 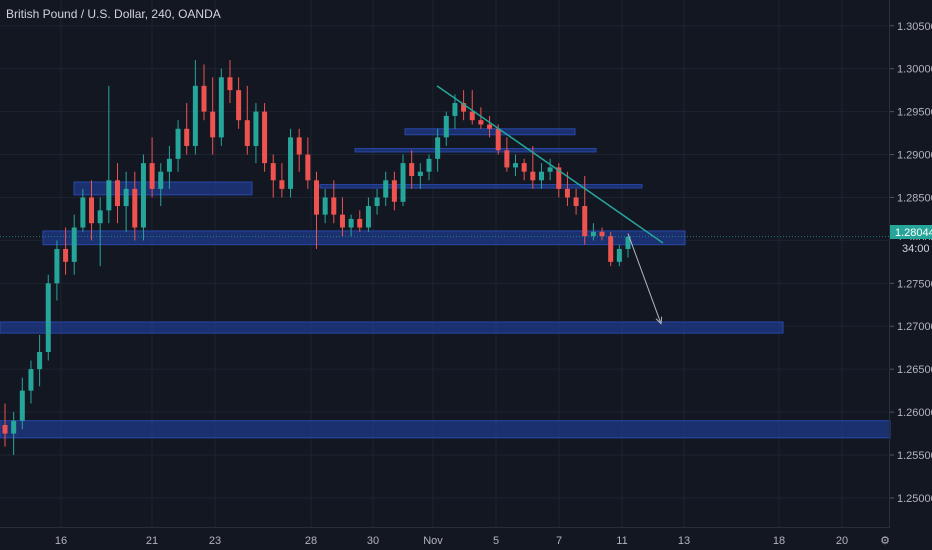 I want to click on price-tick-label: 1.27500, so click(x=914, y=284).